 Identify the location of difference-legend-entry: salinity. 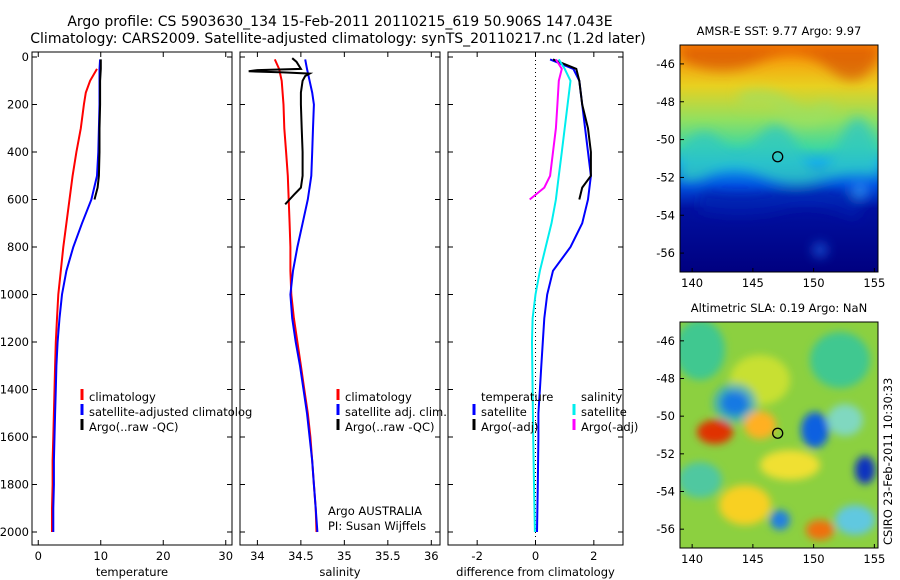
(601, 397).